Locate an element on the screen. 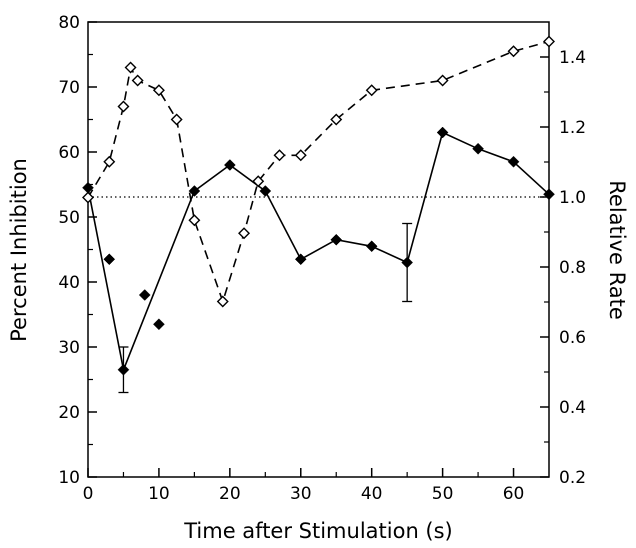 The width and height of the screenshot is (636, 548). x-tick-label: 40 is located at coordinates (372, 494).